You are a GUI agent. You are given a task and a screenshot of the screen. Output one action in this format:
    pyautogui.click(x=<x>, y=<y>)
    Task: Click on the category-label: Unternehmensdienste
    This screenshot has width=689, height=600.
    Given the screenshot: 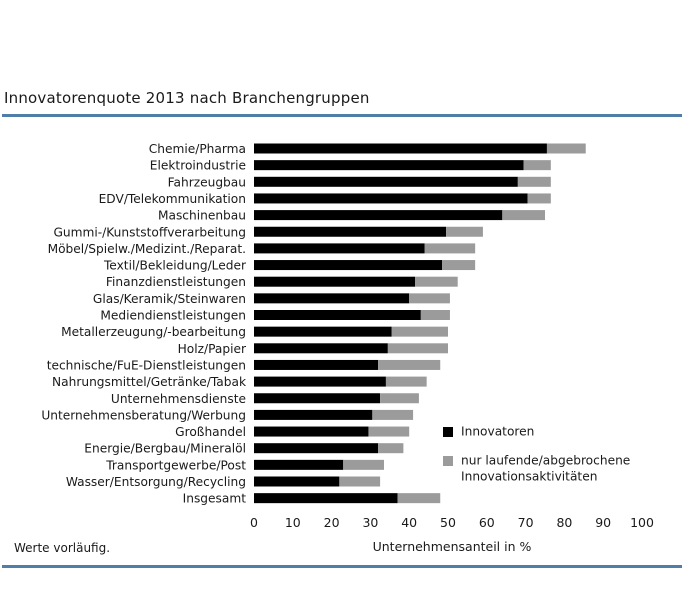 What is the action you would take?
    pyautogui.click(x=178, y=399)
    